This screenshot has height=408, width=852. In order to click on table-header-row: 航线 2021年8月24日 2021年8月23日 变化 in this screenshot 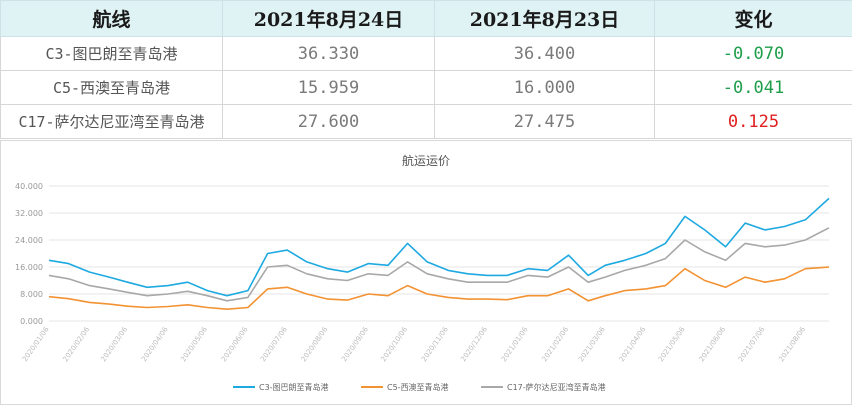, I will do `click(426, 19)`.